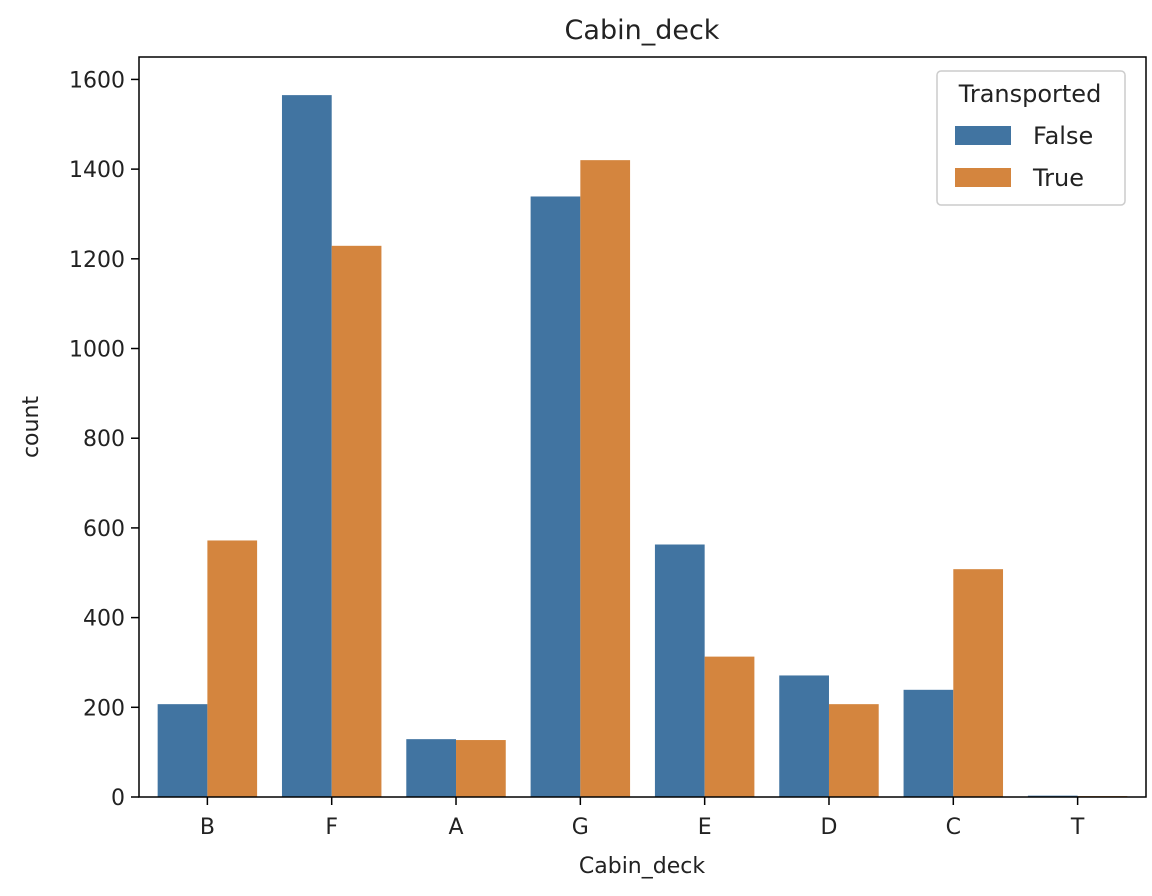 Image resolution: width=1152 pixels, height=896 pixels. I want to click on y-axis-ticks: 0 200 400 600 800 1000 1200 1400 1600, so click(104, 439).